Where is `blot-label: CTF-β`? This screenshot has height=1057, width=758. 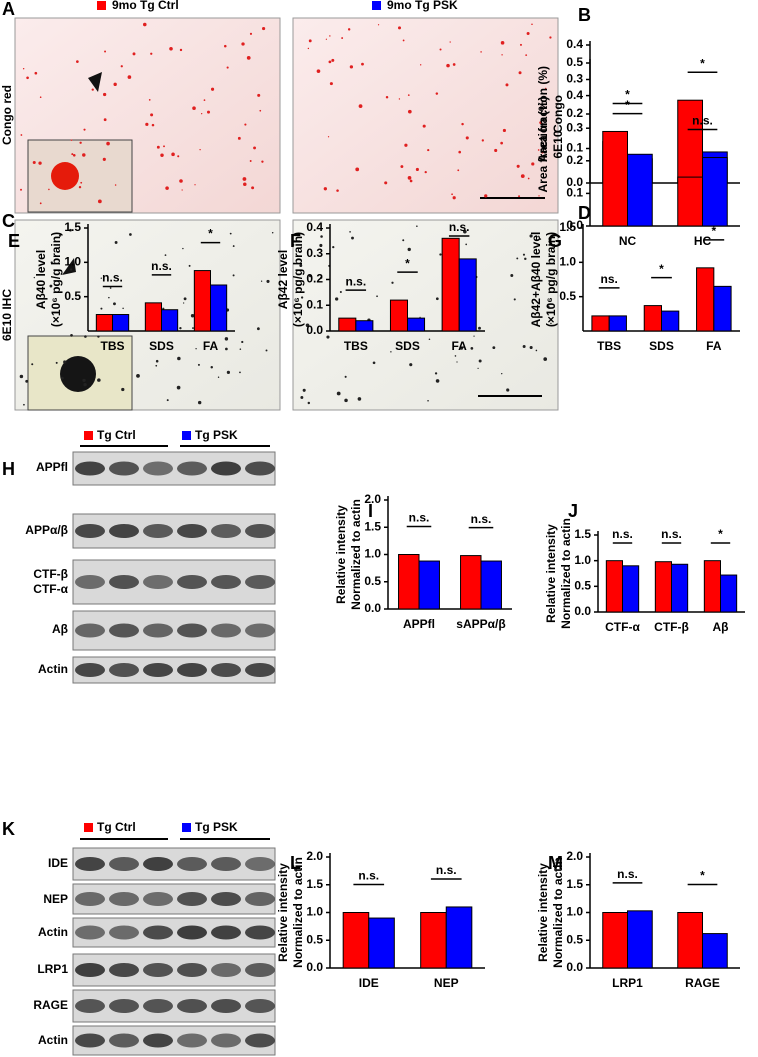 blot-label: CTF-β is located at coordinates (50, 574).